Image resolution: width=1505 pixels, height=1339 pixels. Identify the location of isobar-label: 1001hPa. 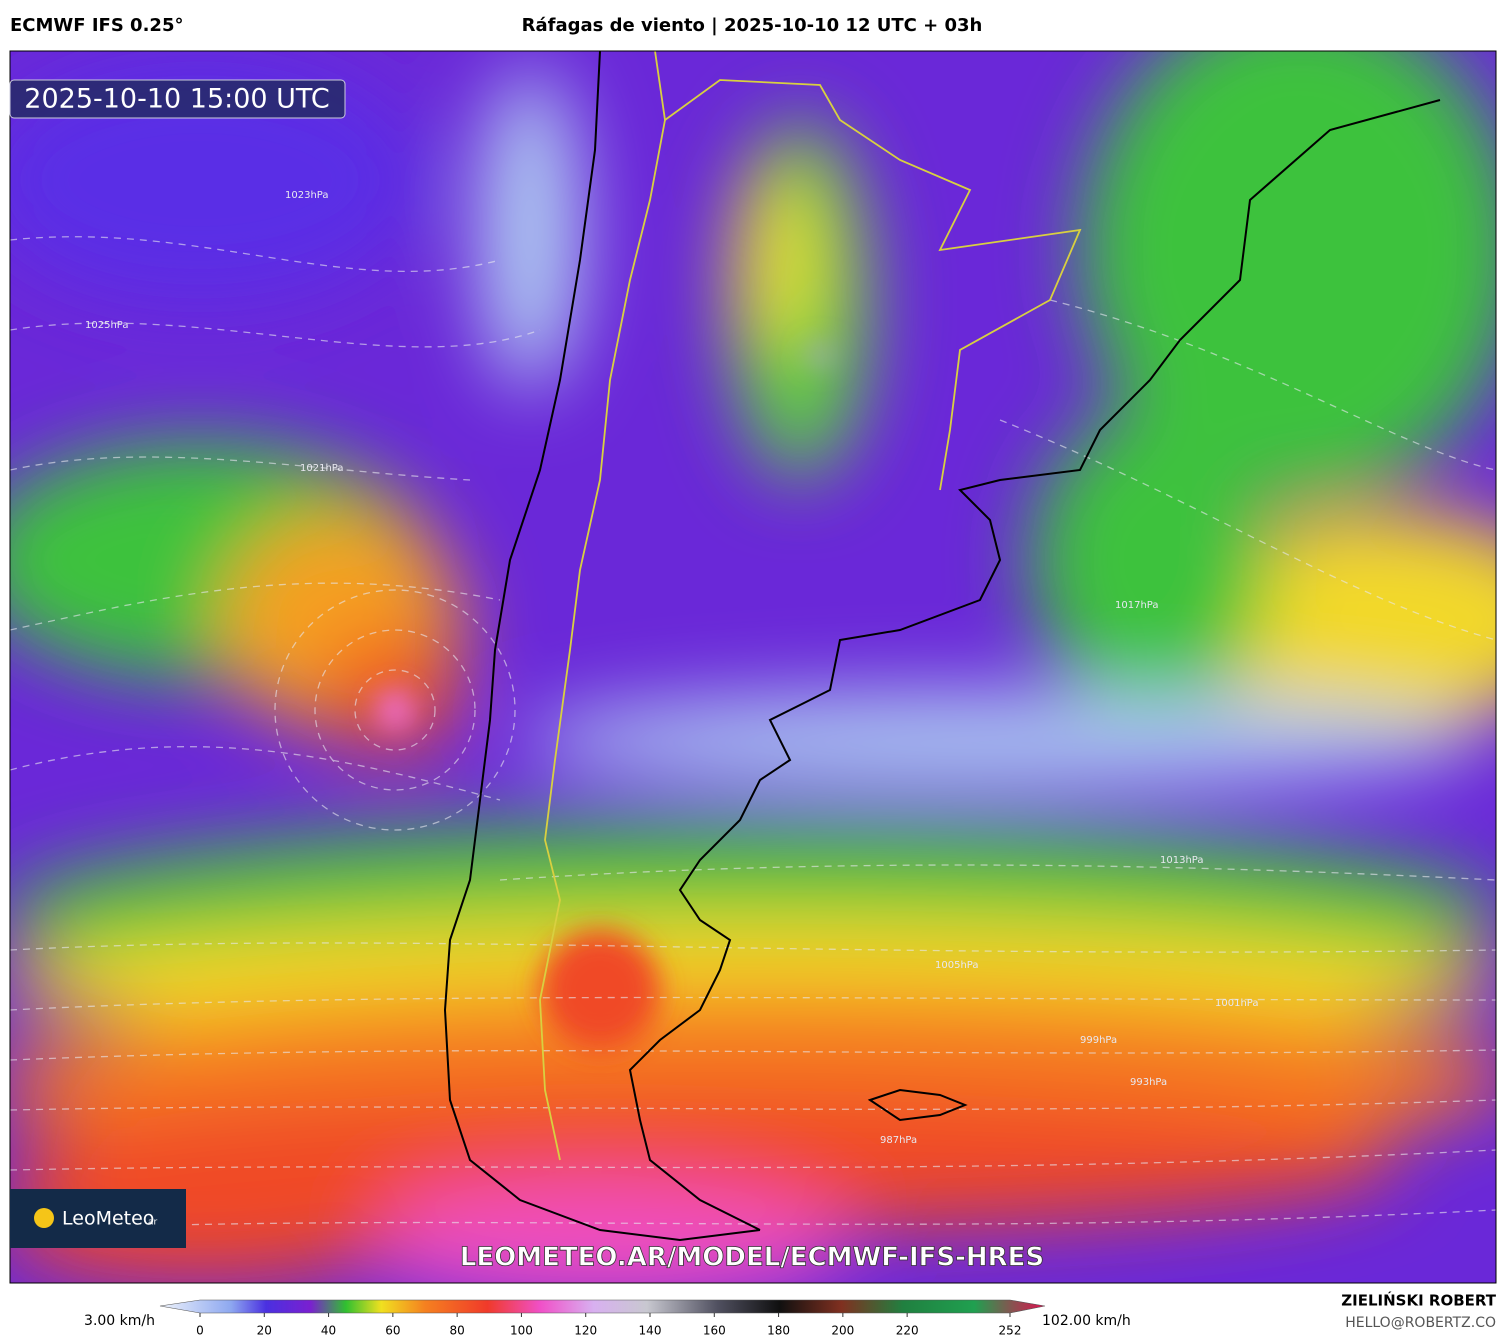
(1237, 1003).